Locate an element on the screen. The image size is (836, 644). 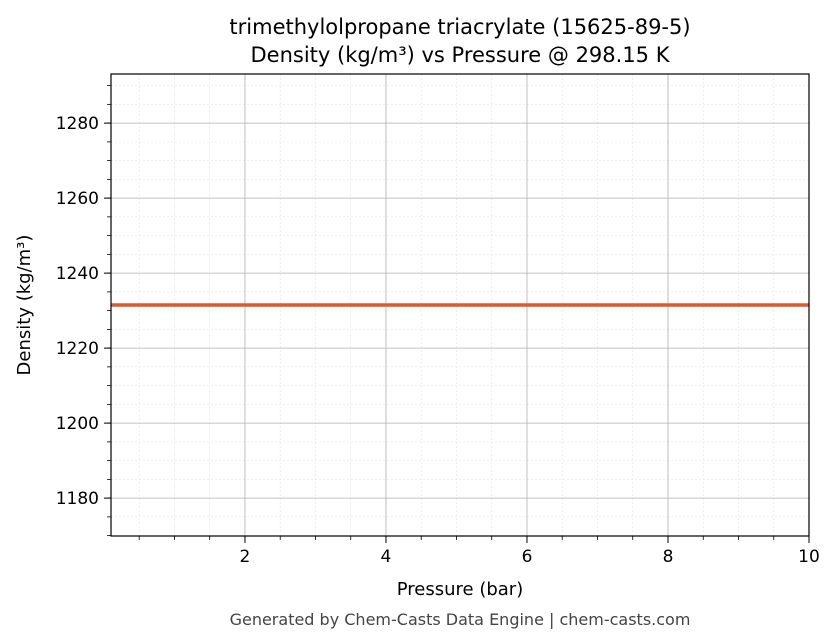
x-tick-label: 10 is located at coordinates (809, 557).